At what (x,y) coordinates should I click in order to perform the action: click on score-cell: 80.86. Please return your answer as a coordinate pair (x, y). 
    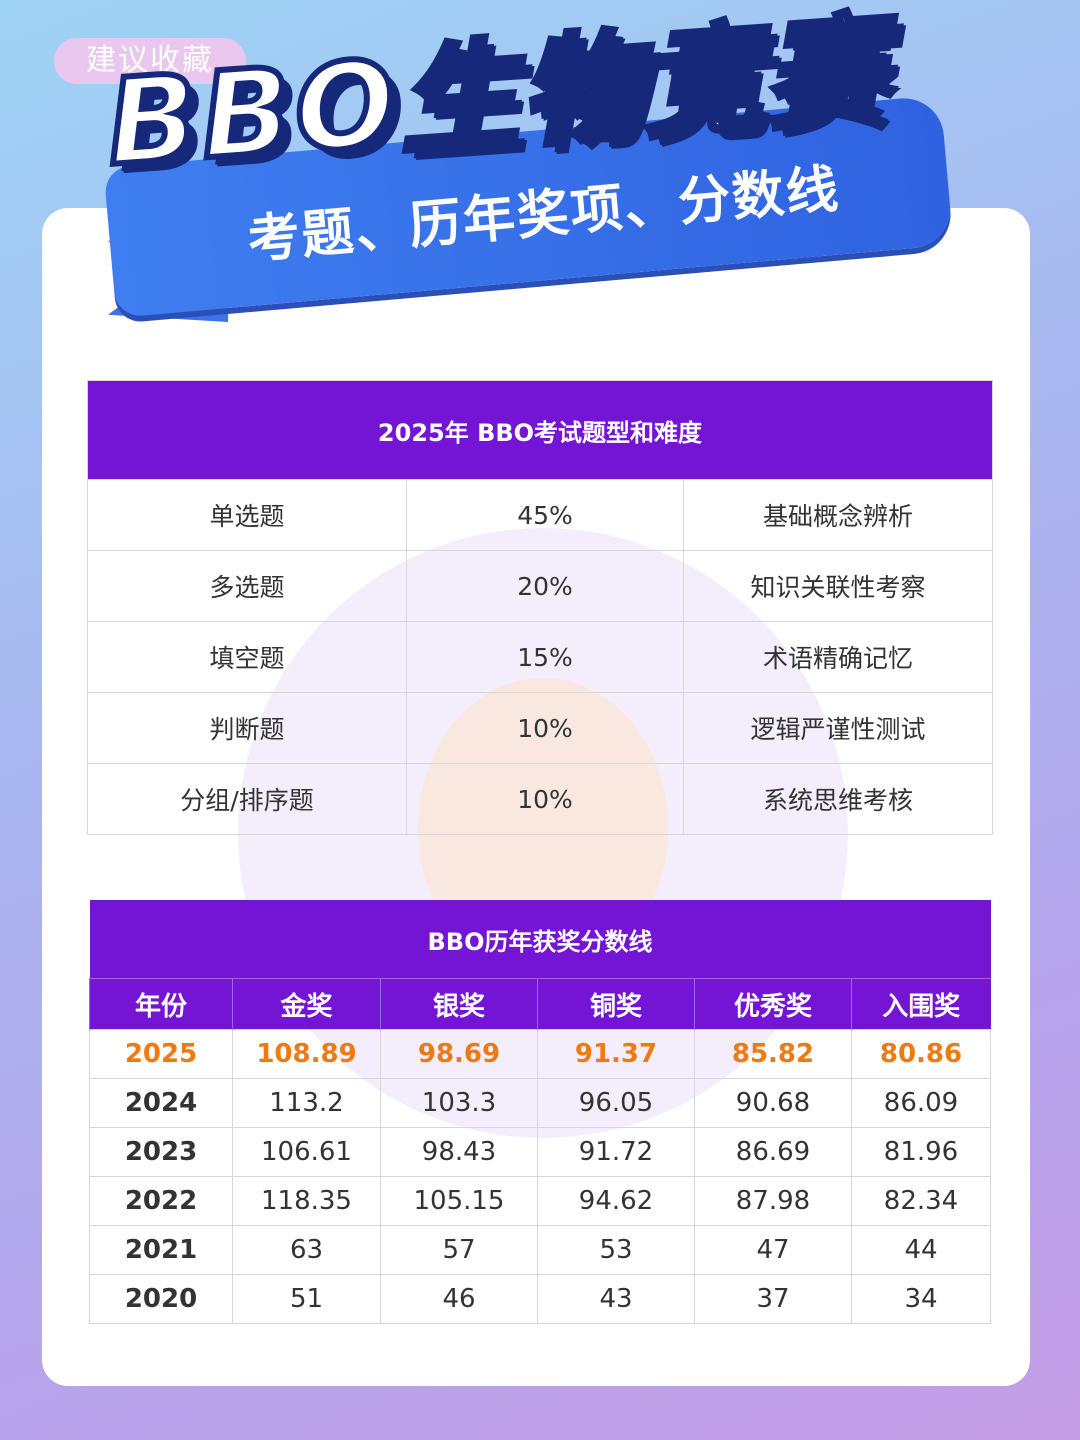
    Looking at the image, I should click on (921, 1054).